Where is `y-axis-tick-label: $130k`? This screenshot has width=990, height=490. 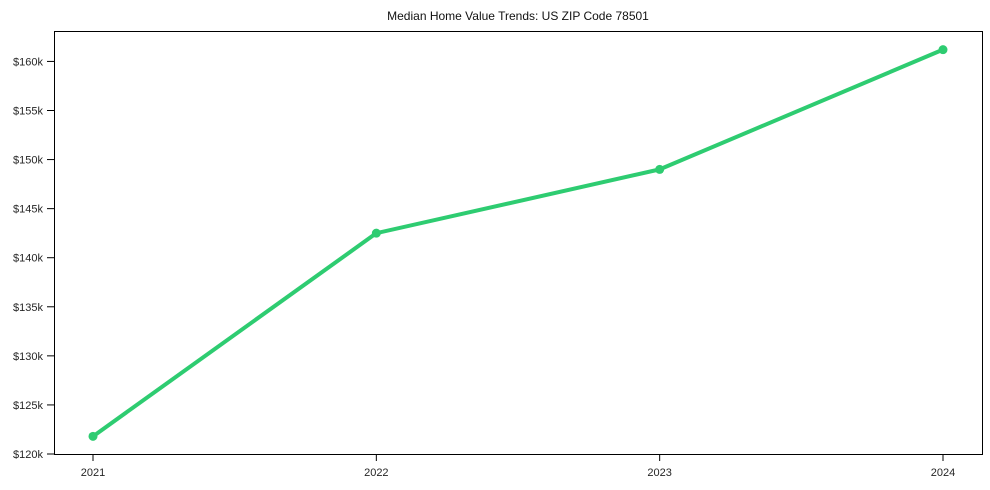 y-axis-tick-label: $130k is located at coordinates (28, 357).